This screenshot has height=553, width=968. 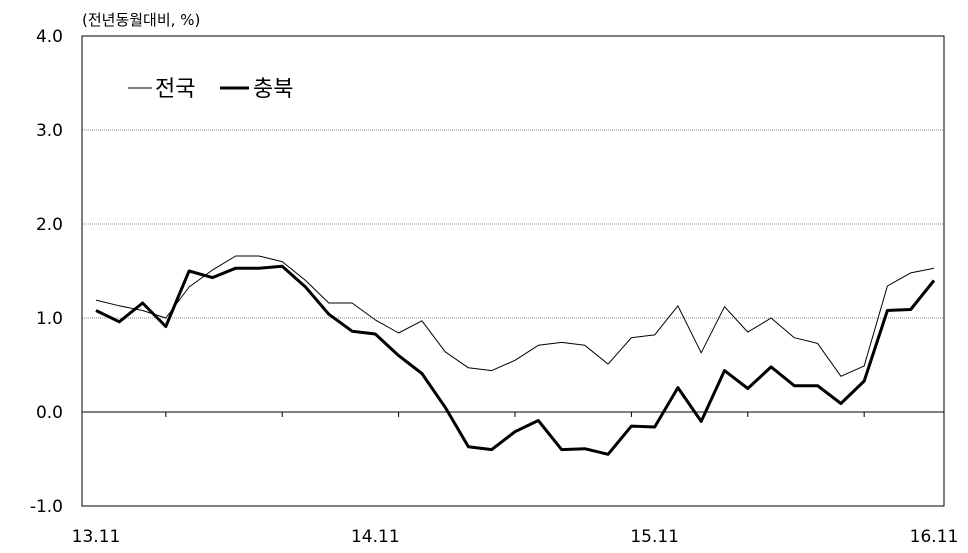 I want to click on legend-label-national: 전국, so click(x=175, y=89).